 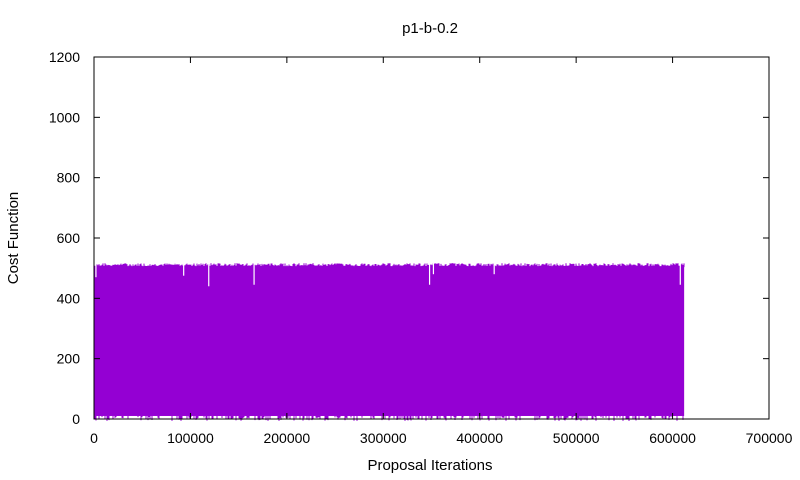 I want to click on x-tick-label-4: 400000, so click(x=479, y=438).